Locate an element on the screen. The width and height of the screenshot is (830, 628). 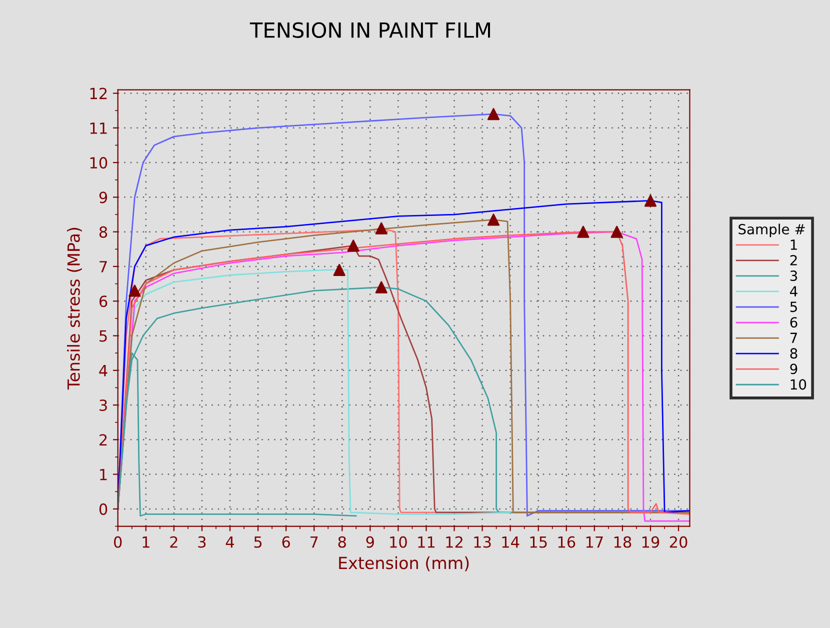
x-tick-label: 14 is located at coordinates (511, 542).